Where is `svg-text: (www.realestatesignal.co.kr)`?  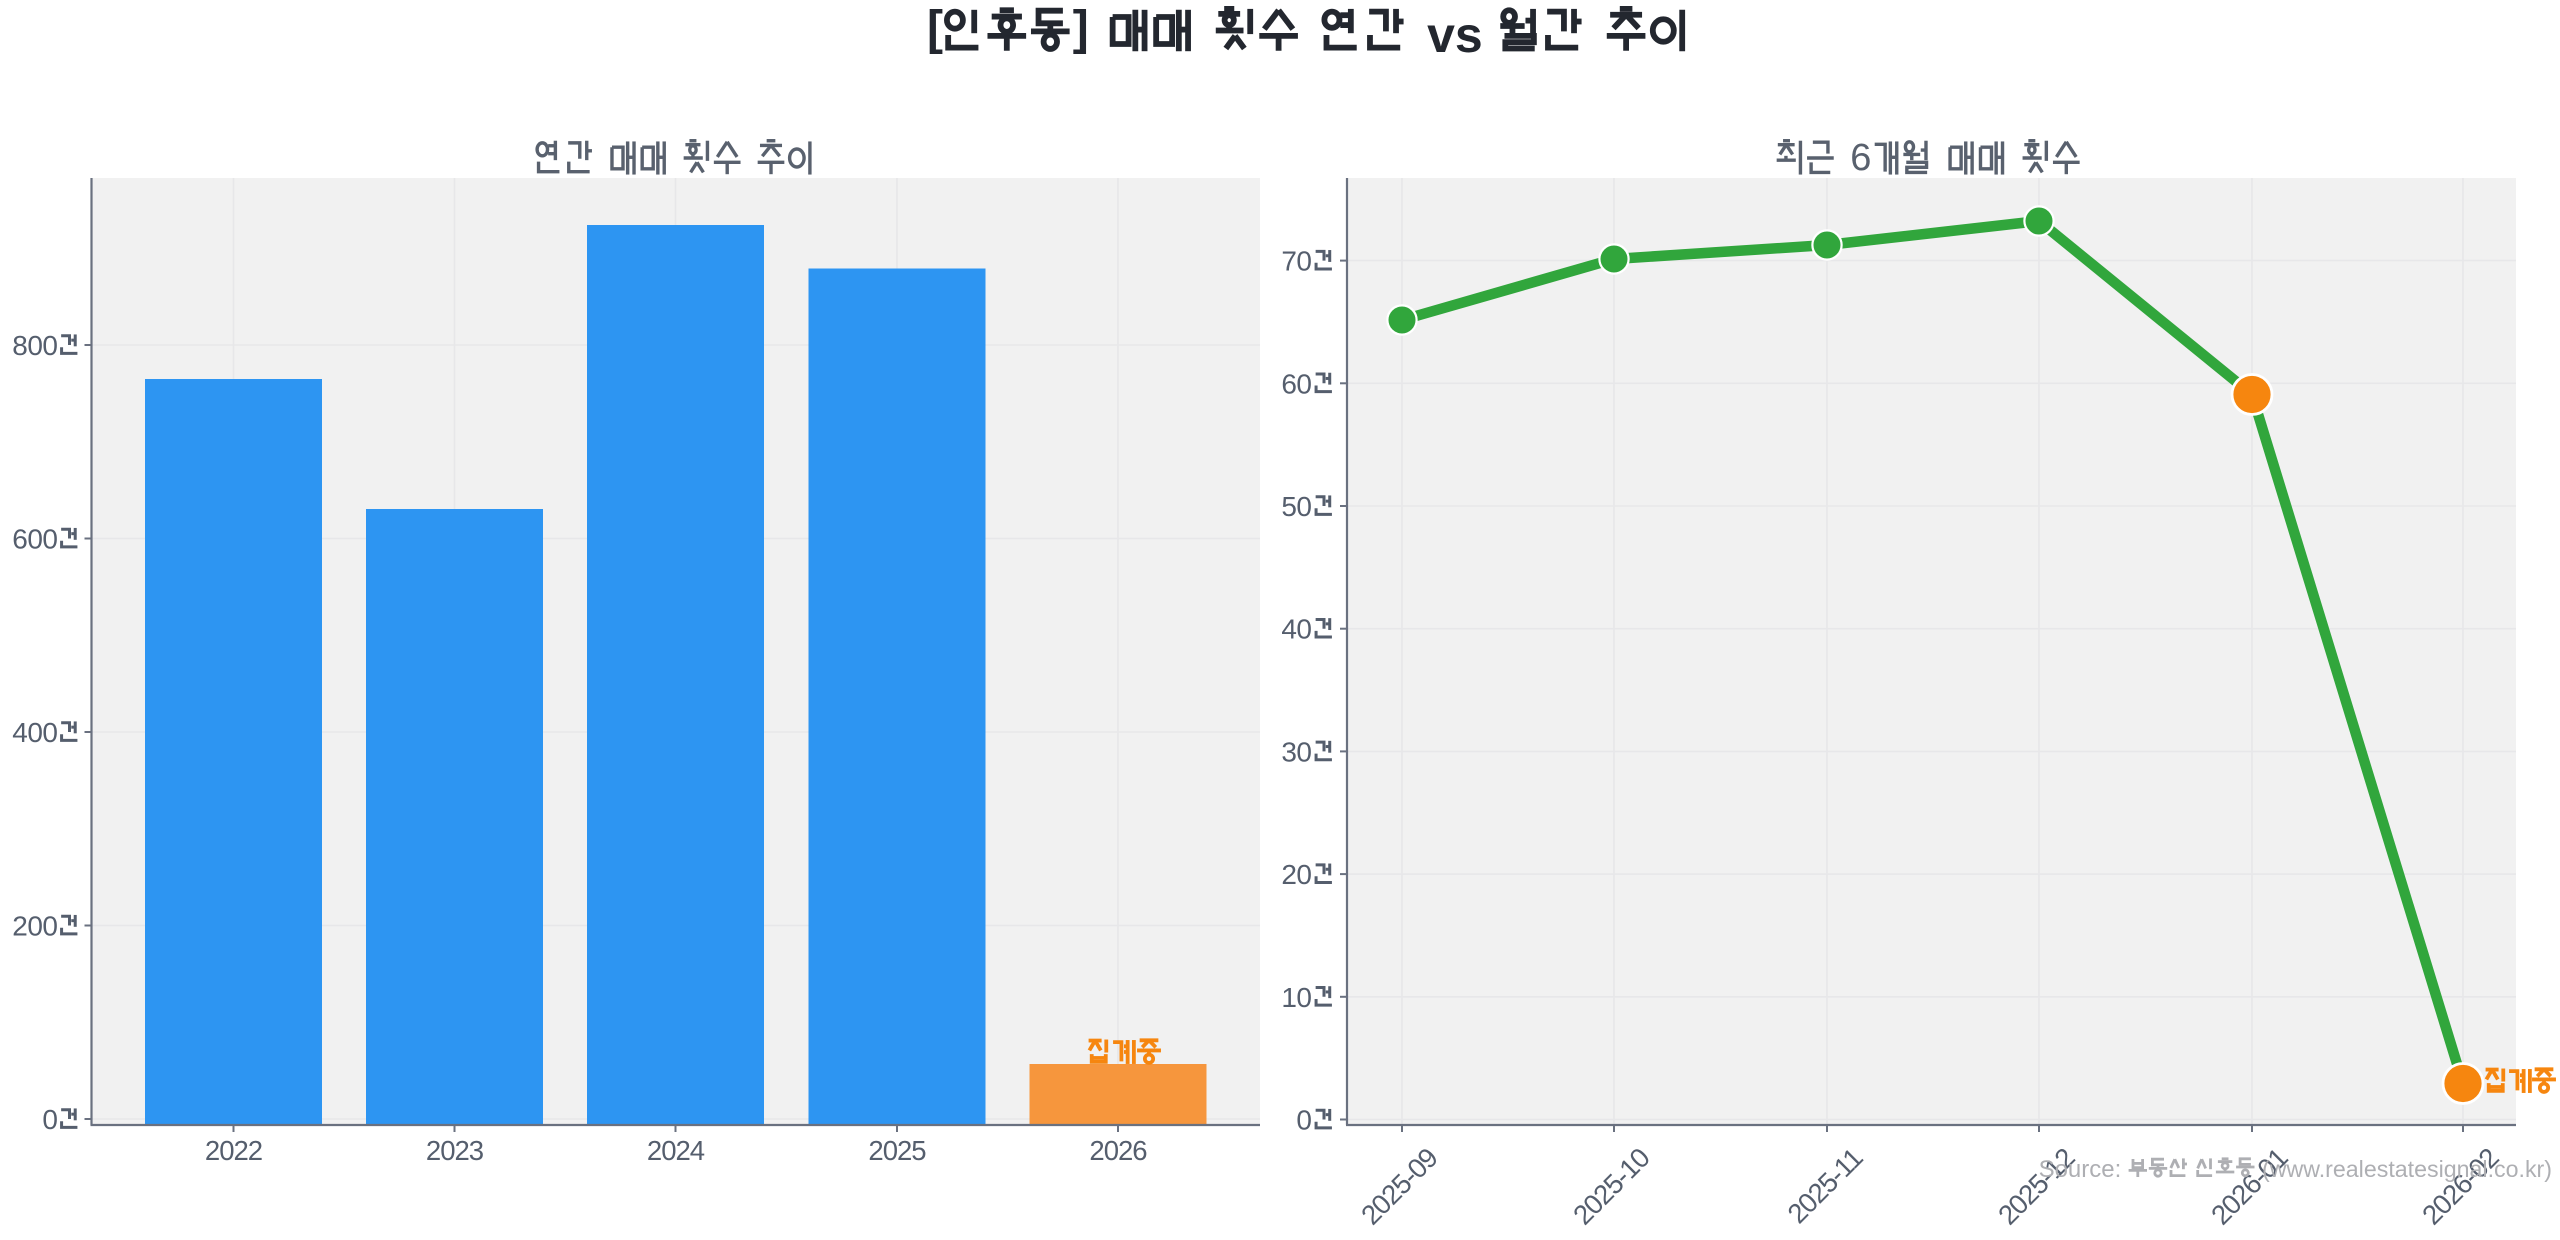
svg-text: (www.realestatesignal.co.kr) is located at coordinates (2407, 1169).